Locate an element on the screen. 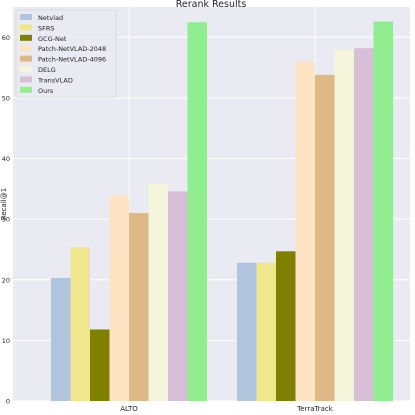 The height and width of the screenshot is (415, 415). bar-delg-terratrack is located at coordinates (344, 225).